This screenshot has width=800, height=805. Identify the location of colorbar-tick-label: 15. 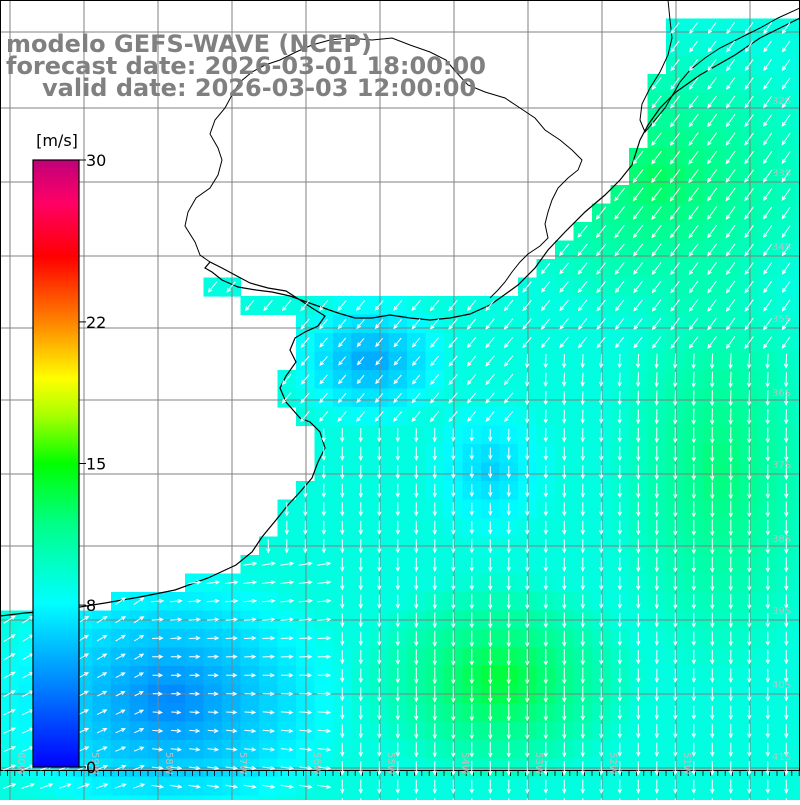
(96, 464).